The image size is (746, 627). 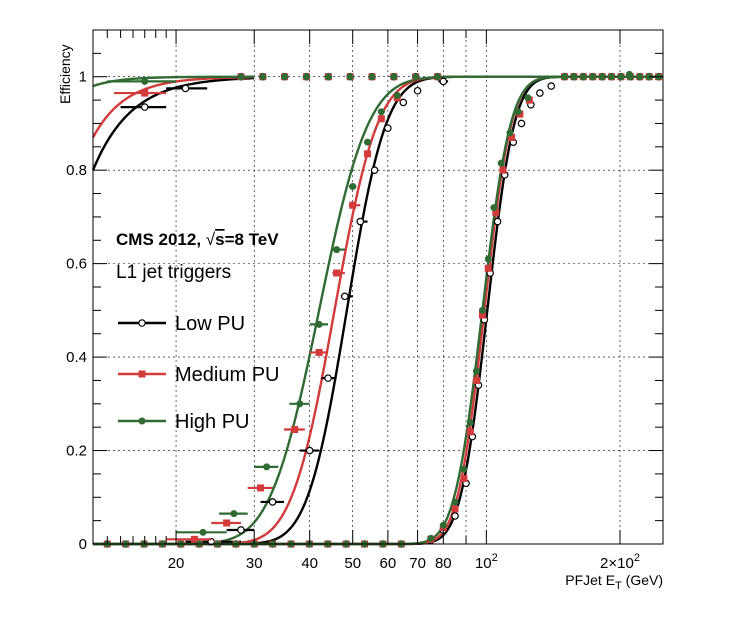 I want to click on x-tick-label: 60, so click(x=388, y=563).